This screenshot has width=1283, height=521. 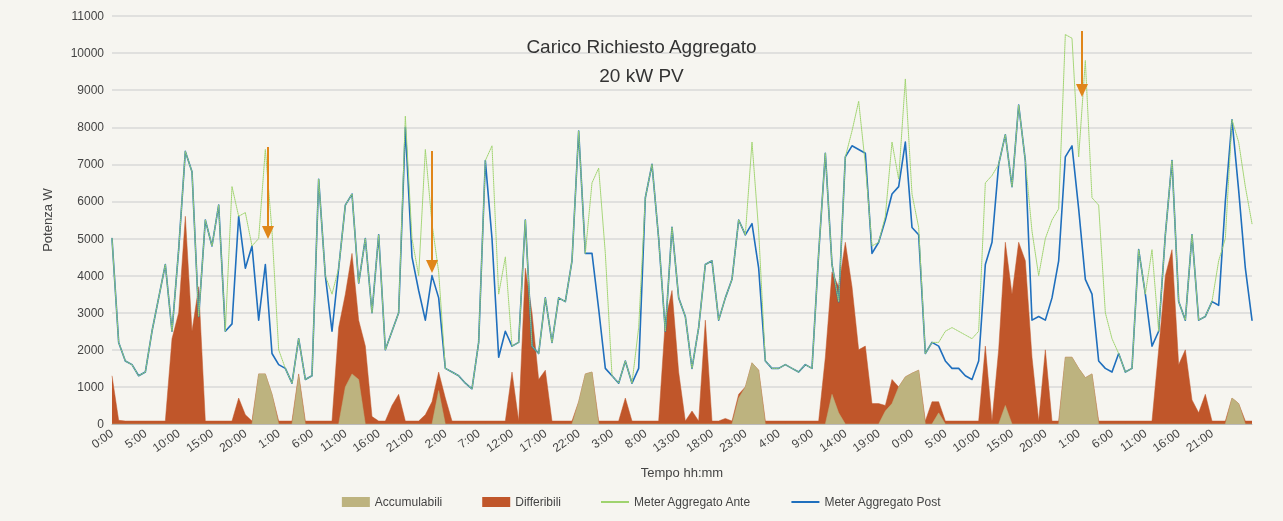 I want to click on legend-label: Accumulabili, so click(x=408, y=502).